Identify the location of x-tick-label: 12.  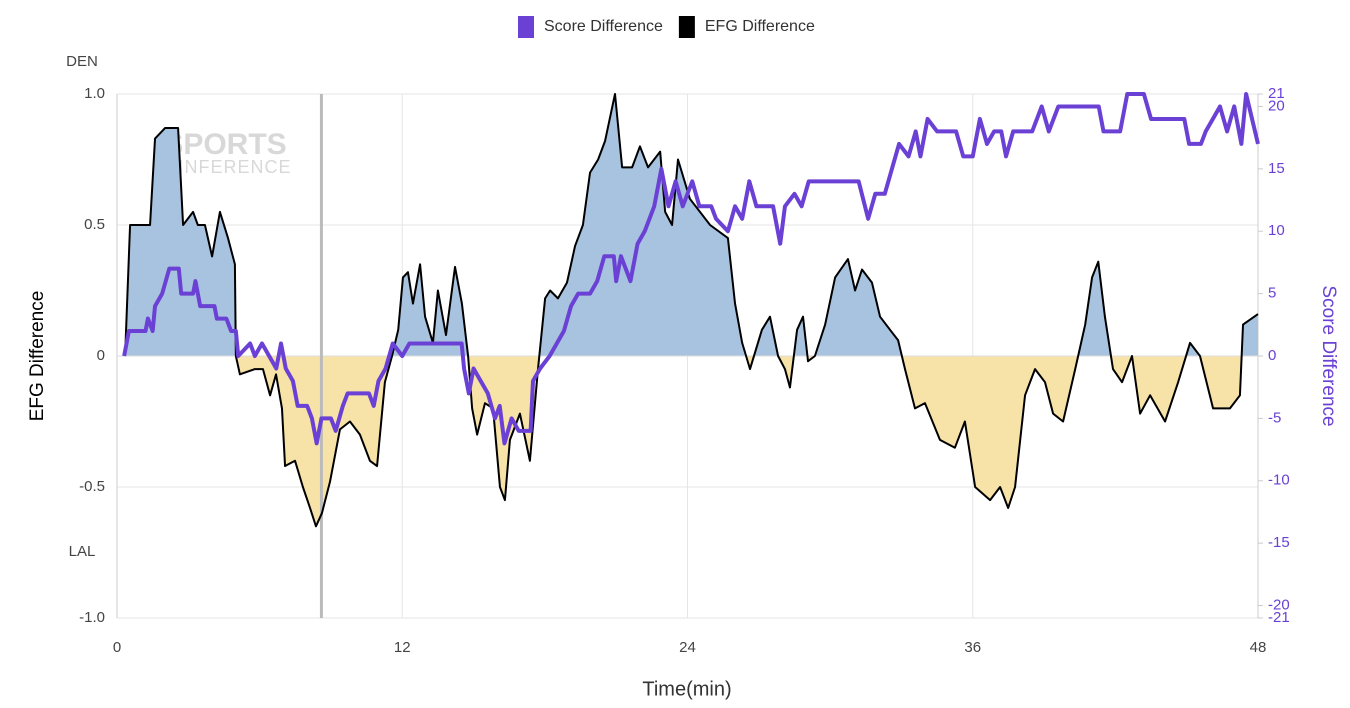
(402, 647).